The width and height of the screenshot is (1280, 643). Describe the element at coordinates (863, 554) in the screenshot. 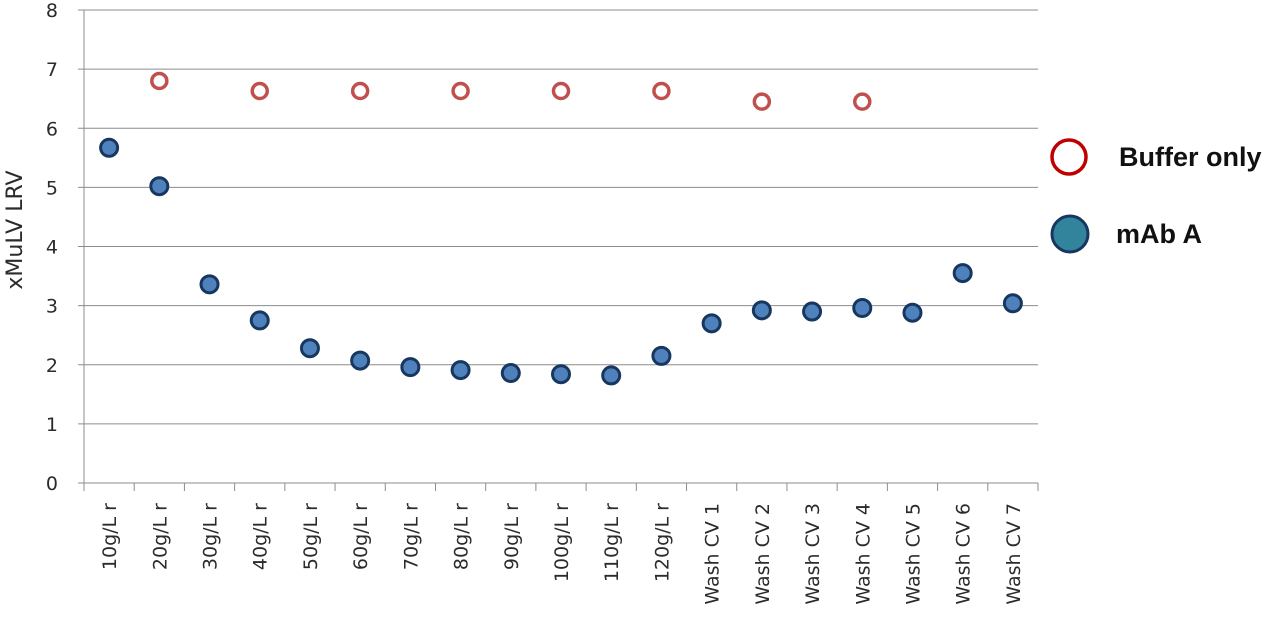

I see `x-tick-label: Wash CV 4` at that location.